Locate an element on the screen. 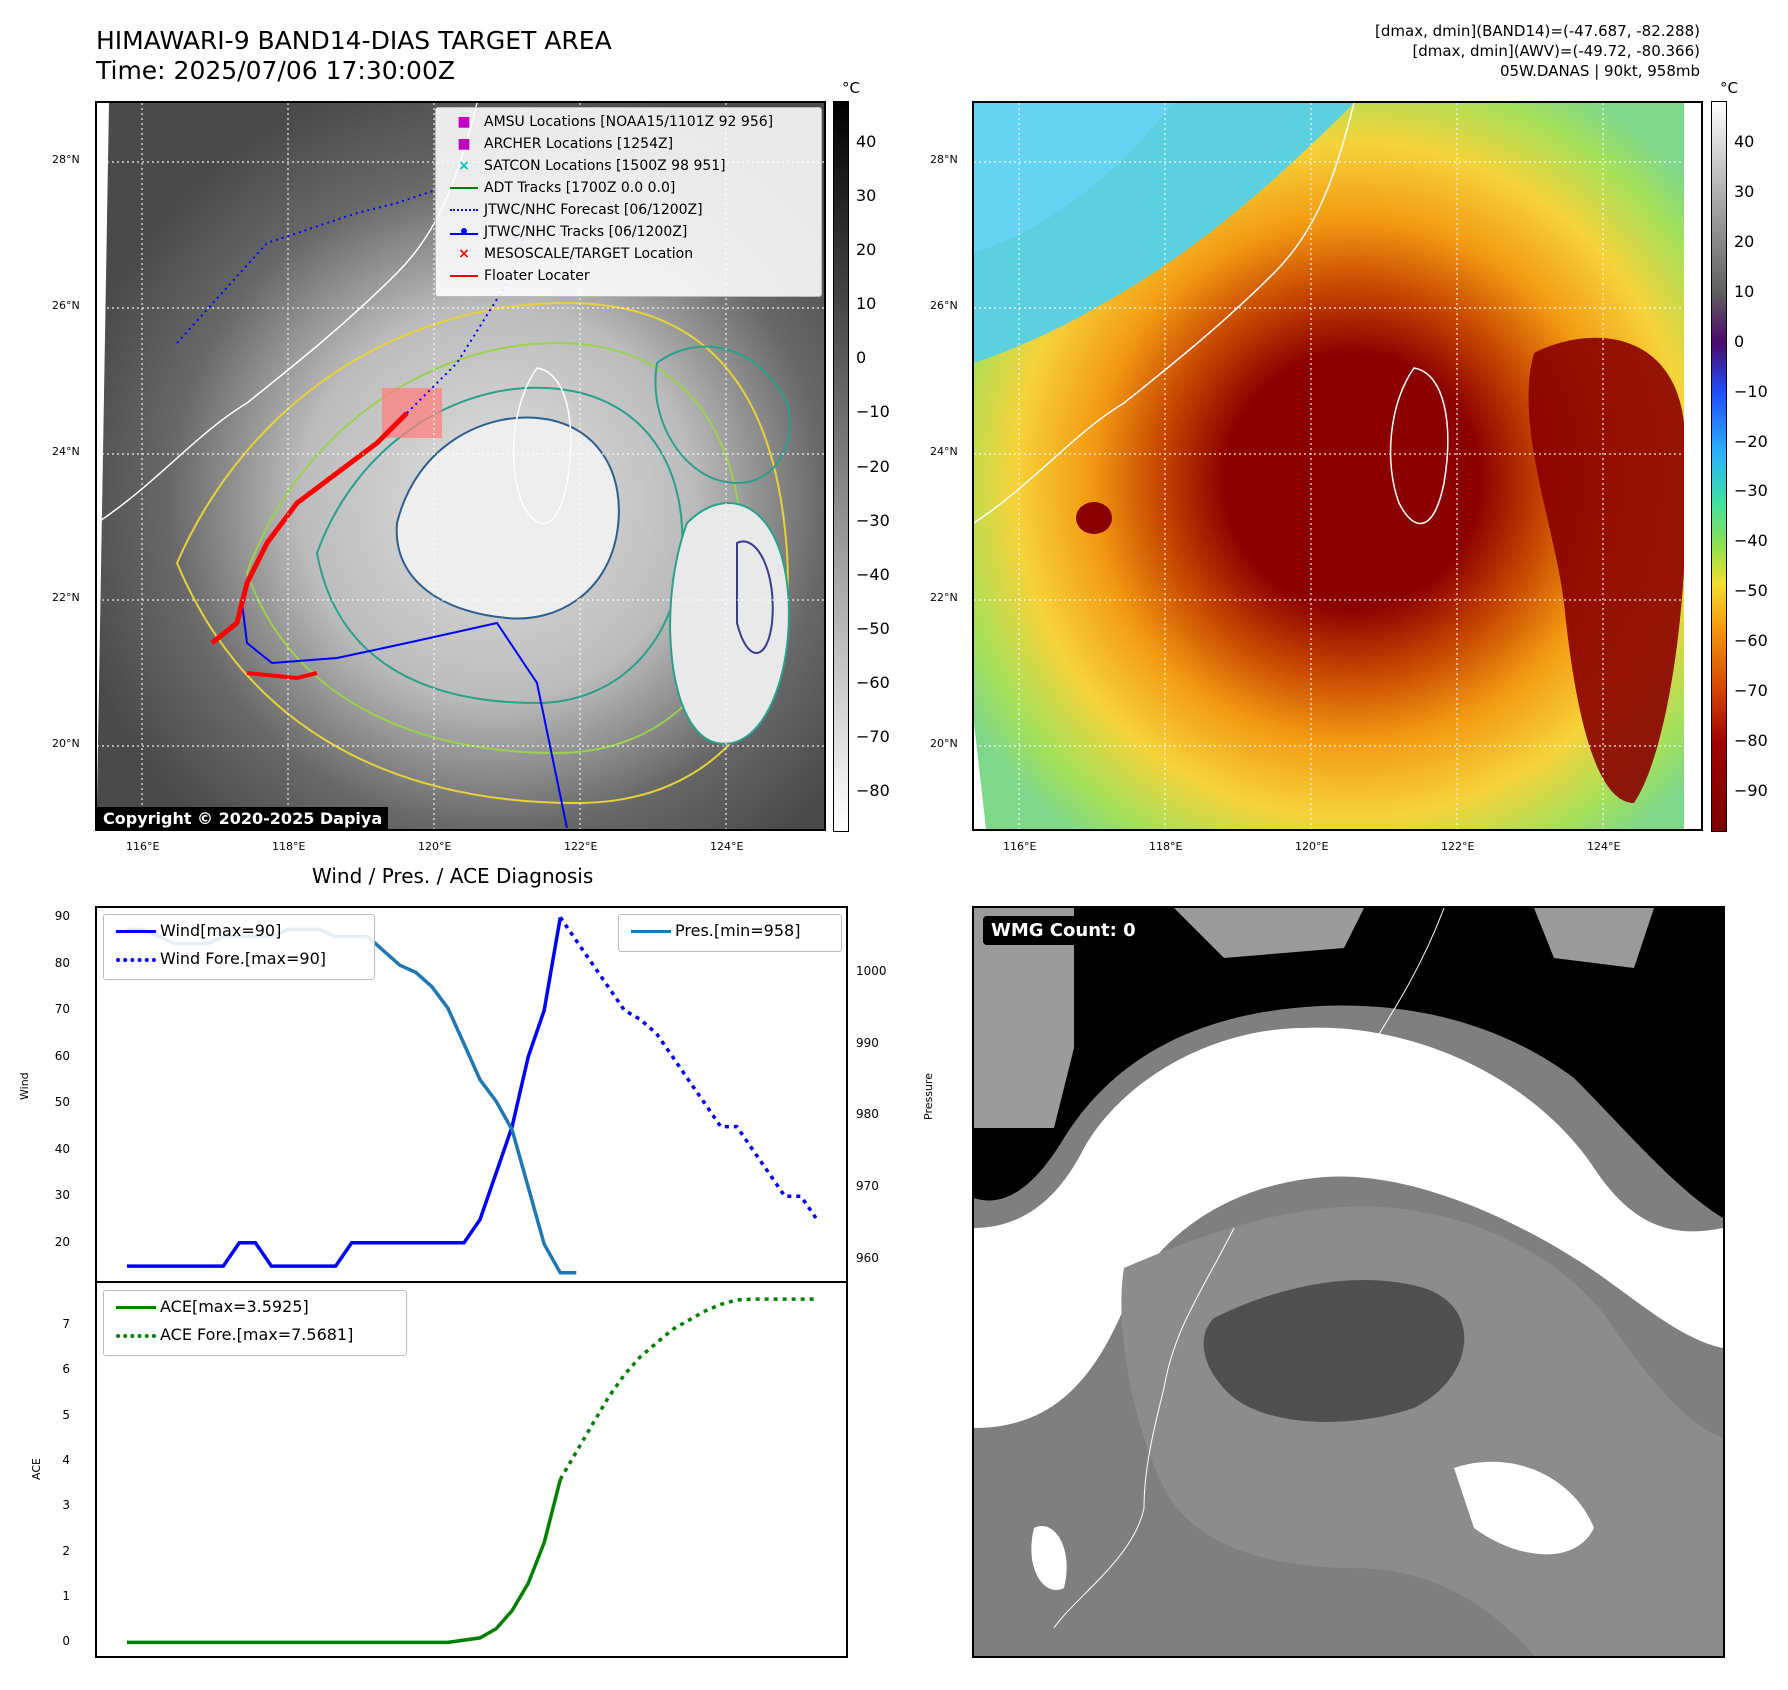  wind-legend: Wind[max=90] Wind Fore.[max=90] is located at coordinates (239, 947).